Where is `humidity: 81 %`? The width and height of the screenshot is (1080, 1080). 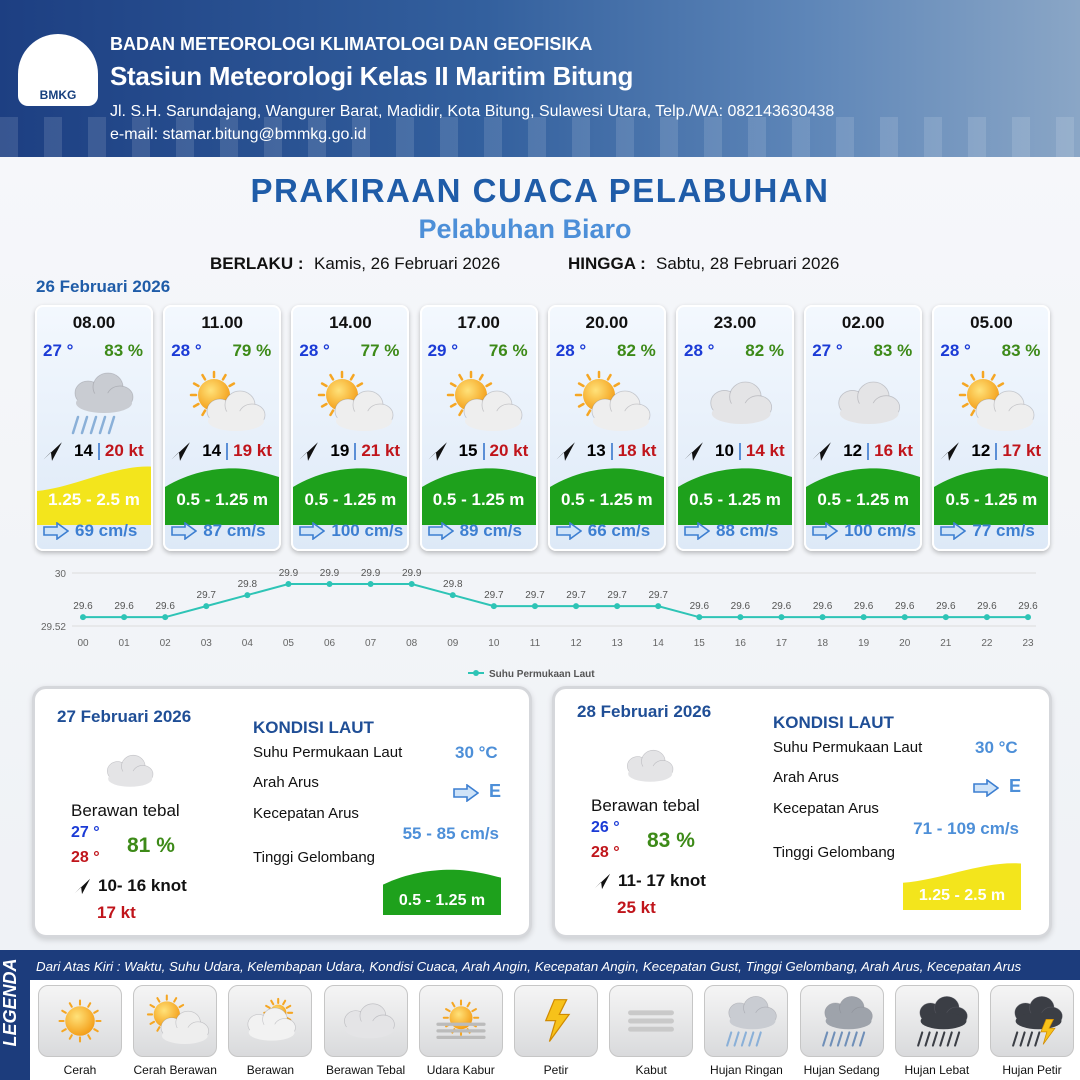 humidity: 81 % is located at coordinates (151, 845).